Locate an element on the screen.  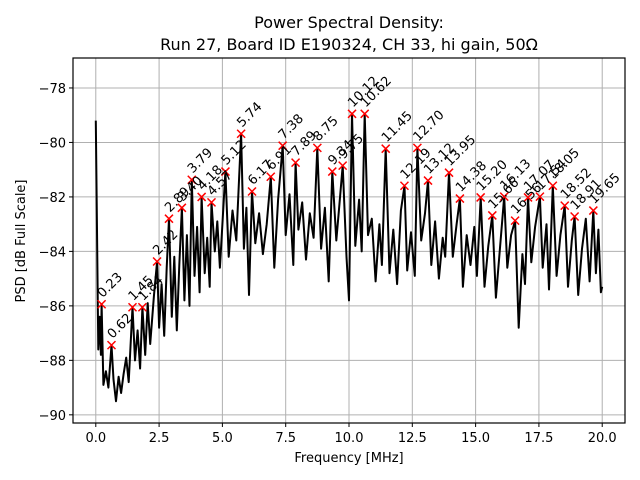
y-axis-label: PSD [dB Full Scale] is located at coordinates (21, 240).